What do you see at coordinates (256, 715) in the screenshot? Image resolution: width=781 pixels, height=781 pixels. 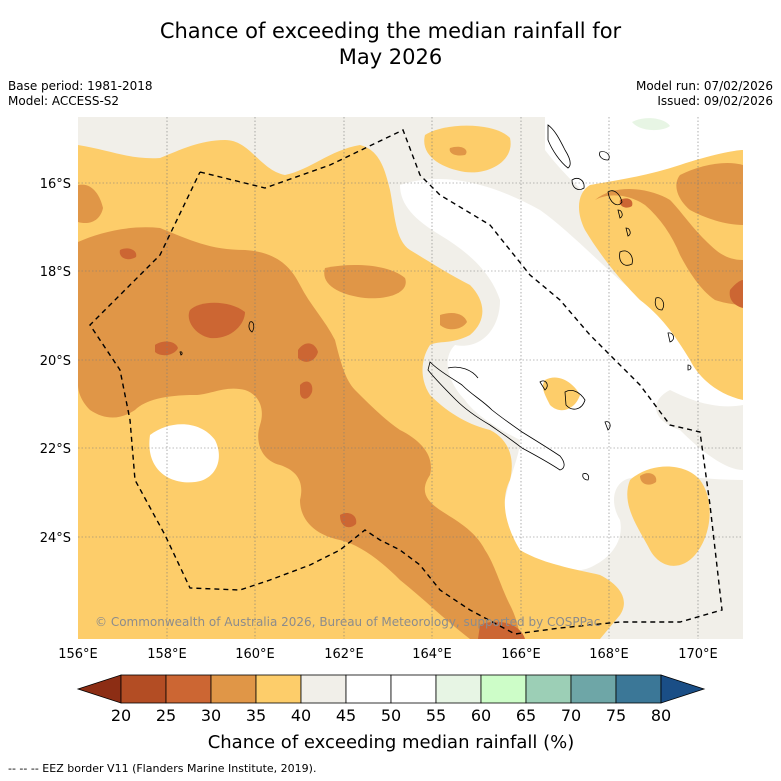 I see `colorbar-tick: 35` at bounding box center [256, 715].